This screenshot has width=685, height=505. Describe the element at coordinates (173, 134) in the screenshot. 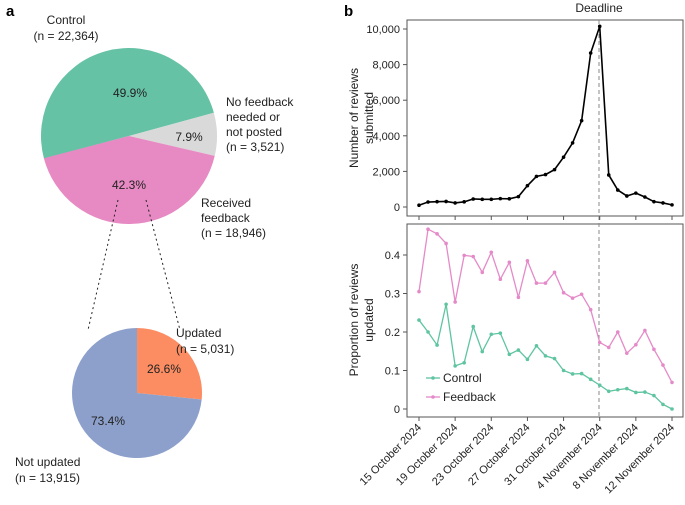

I see `pie-slice-no-feedback-needed-or-not-posted` at that location.